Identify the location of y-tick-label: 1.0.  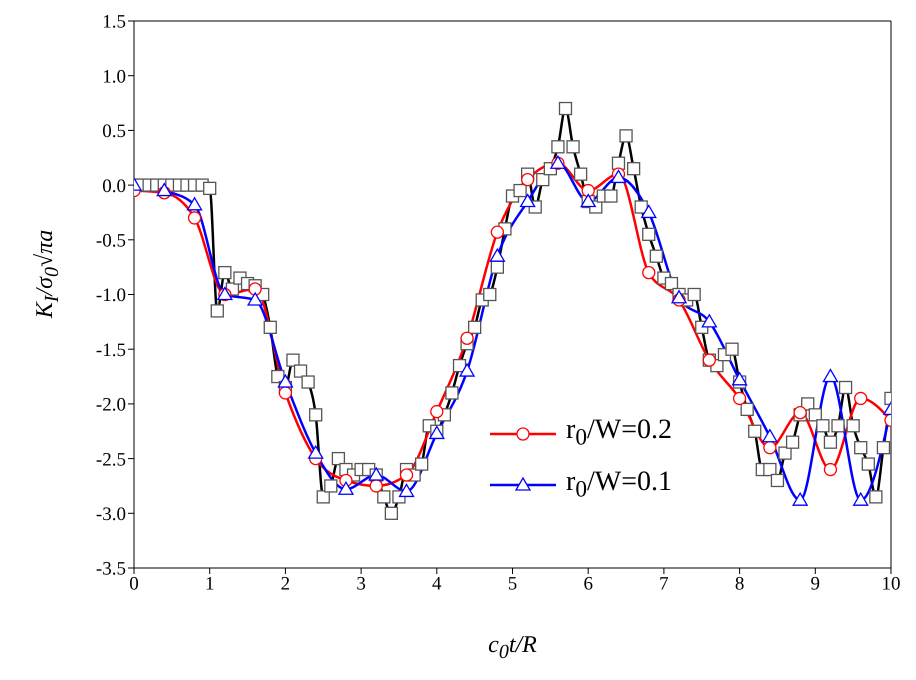
(114, 77).